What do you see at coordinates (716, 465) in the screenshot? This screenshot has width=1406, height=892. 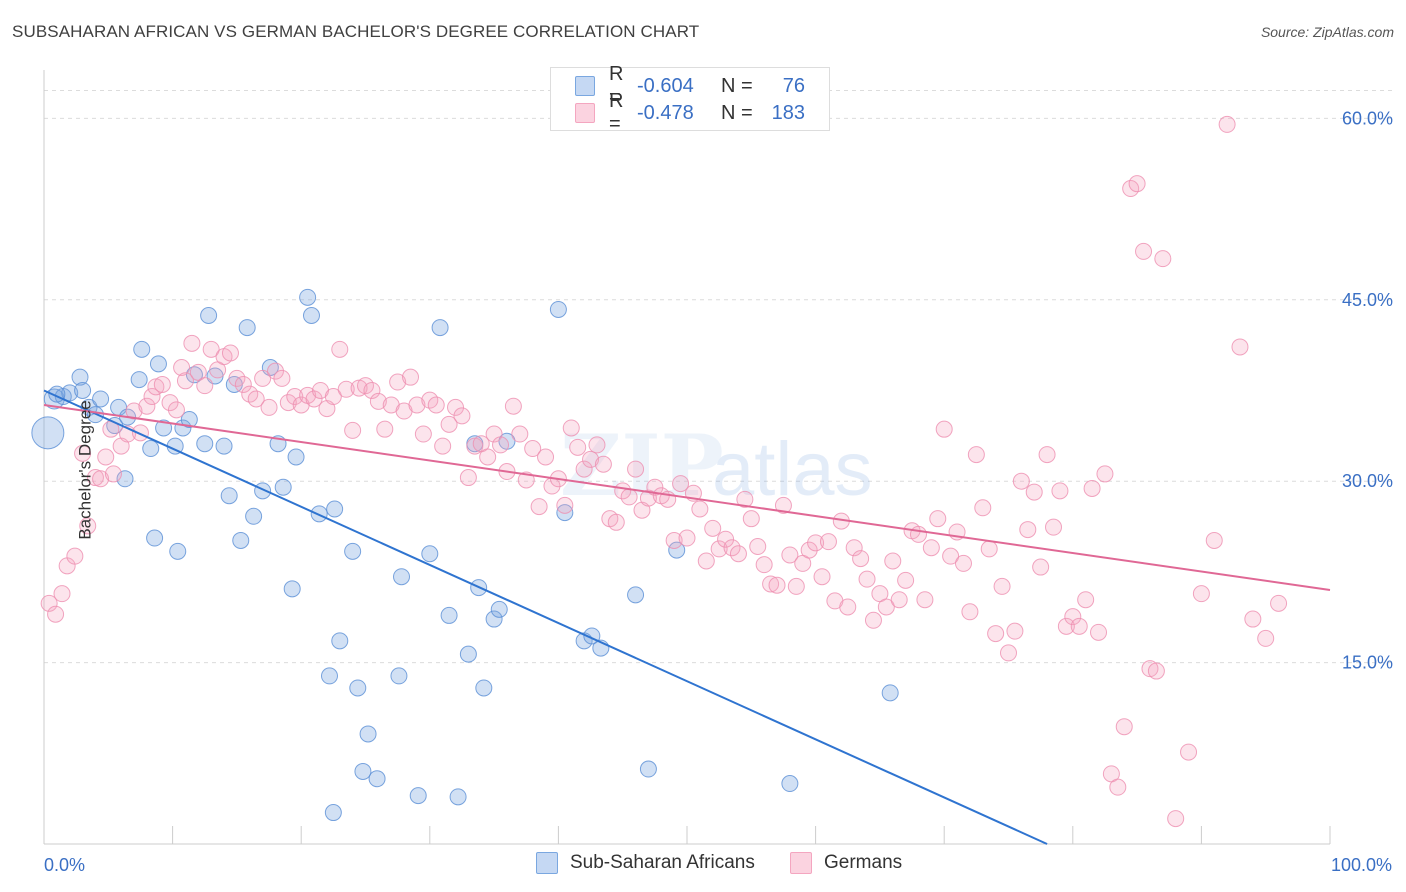 I see `watermark: ZIP atlas` at bounding box center [716, 465].